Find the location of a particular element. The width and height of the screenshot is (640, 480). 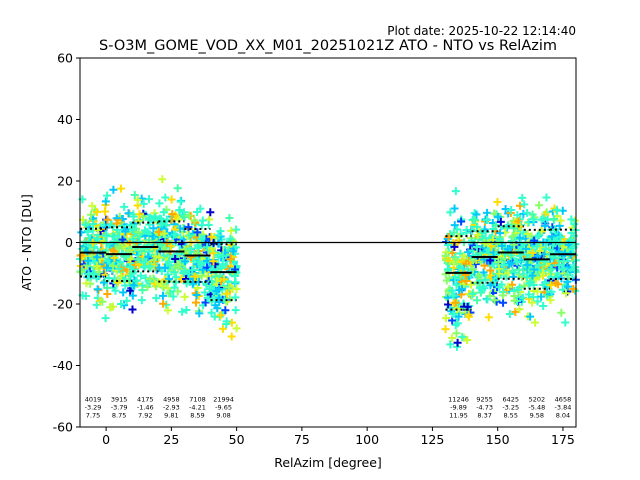

bin-stat-label: 8.37 is located at coordinates (484, 415).